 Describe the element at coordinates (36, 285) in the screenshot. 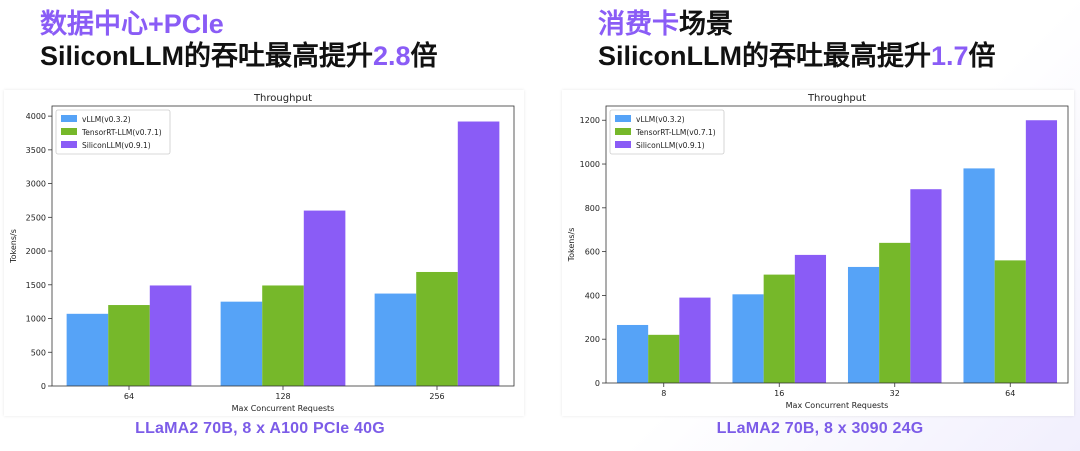

I see `y-tick-label: 1500` at that location.